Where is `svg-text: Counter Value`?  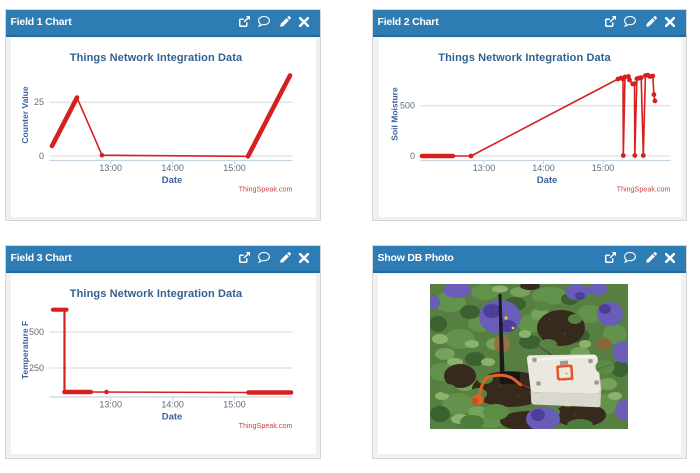
svg-text: Counter Value is located at coordinates (25, 114).